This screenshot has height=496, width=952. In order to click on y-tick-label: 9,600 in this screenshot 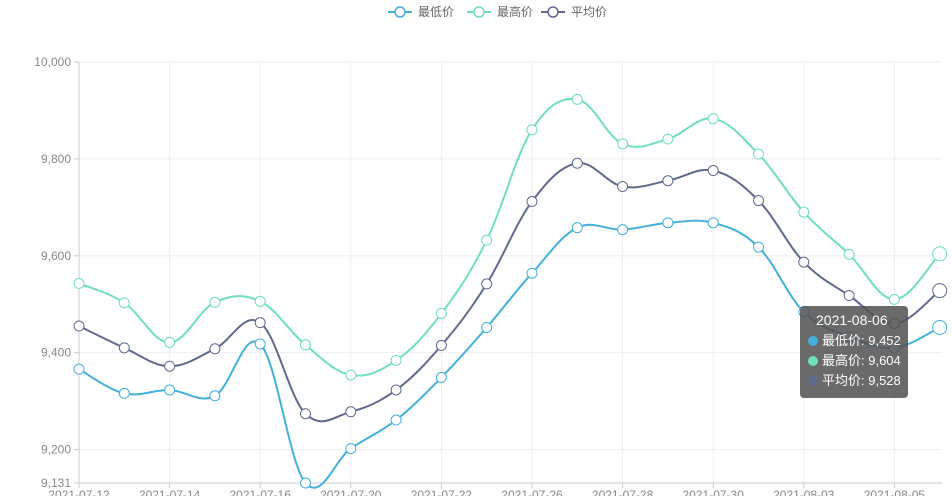, I will do `click(56, 256)`.